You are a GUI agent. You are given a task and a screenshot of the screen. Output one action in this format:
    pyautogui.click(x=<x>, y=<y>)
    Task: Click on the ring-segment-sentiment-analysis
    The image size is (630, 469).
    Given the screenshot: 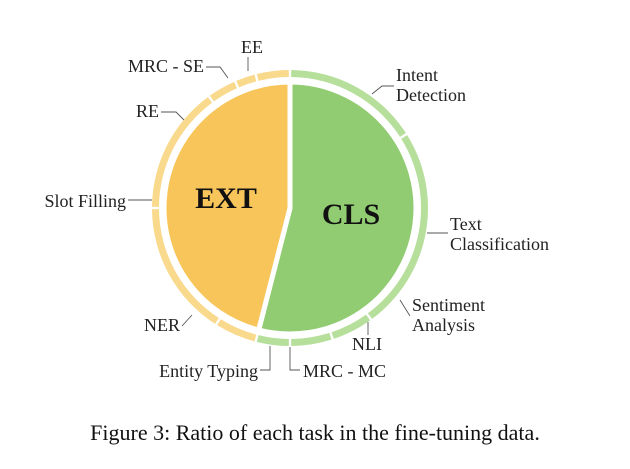 What is the action you would take?
    pyautogui.click(x=351, y=326)
    